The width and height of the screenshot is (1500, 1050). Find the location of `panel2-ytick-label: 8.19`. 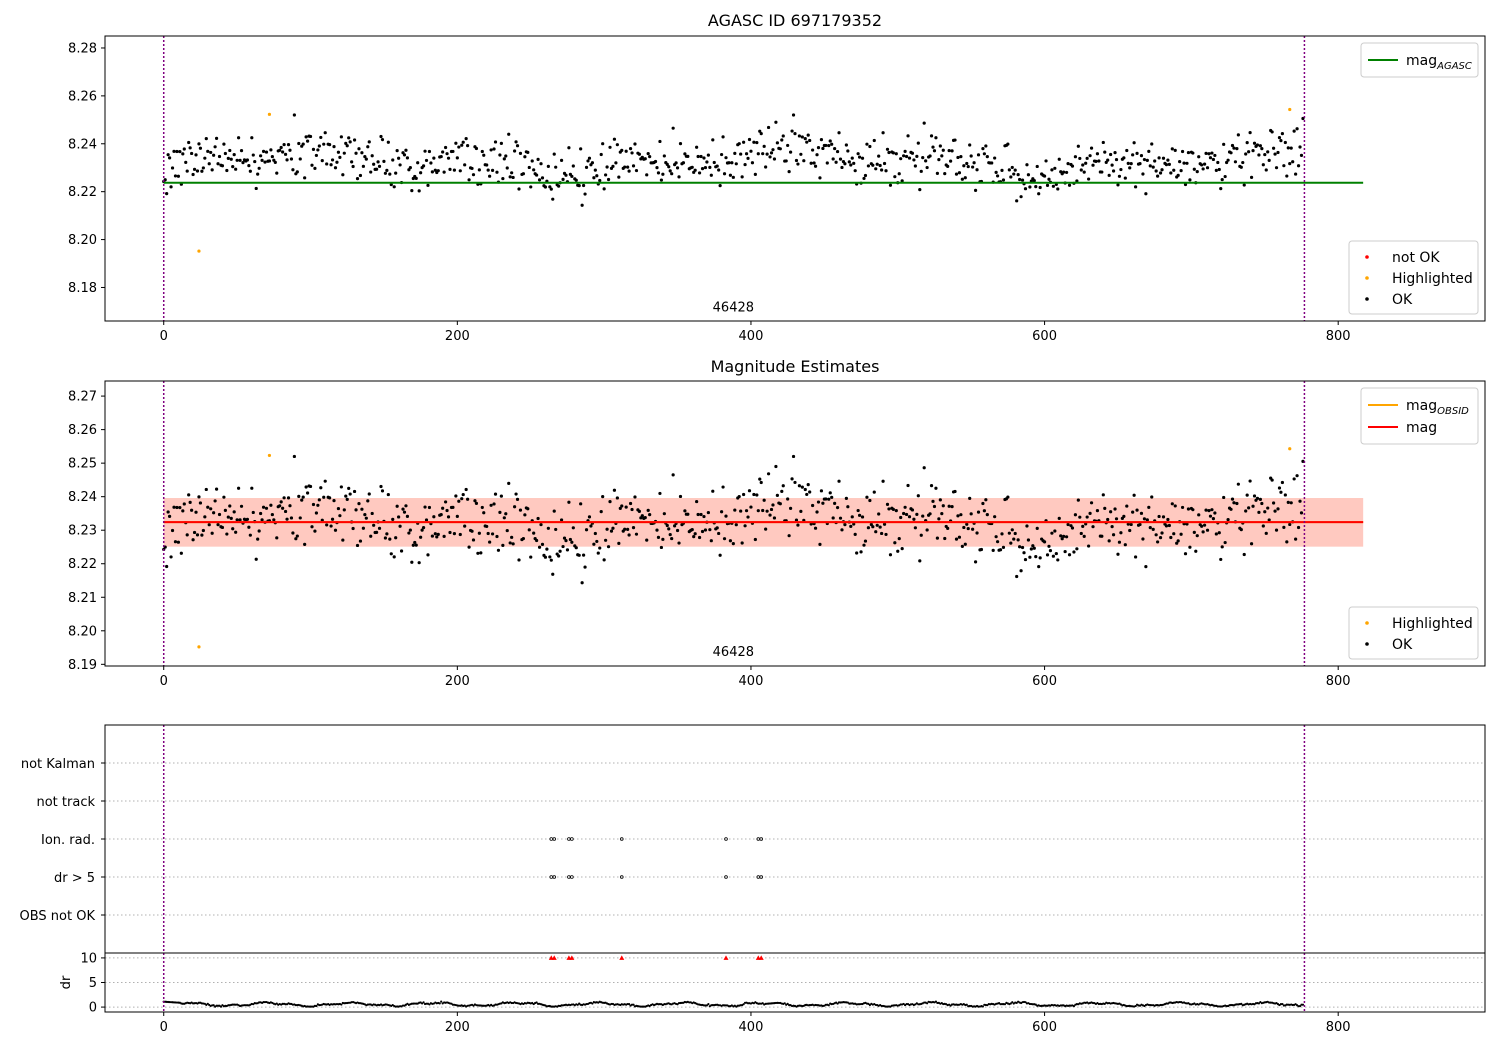

panel2-ytick-label: 8.19 is located at coordinates (82, 665).